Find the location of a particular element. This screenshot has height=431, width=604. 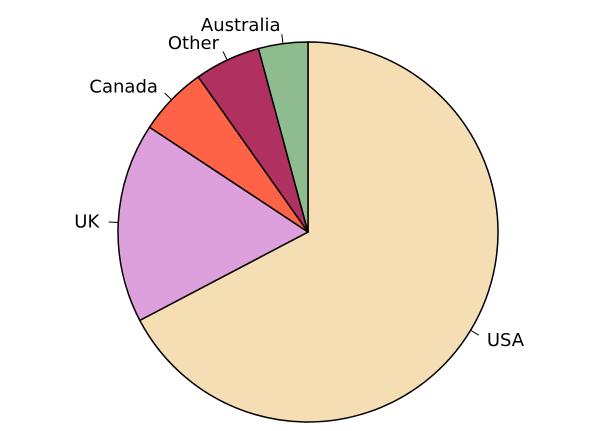

slice-label-canada: Canada is located at coordinates (123, 87).